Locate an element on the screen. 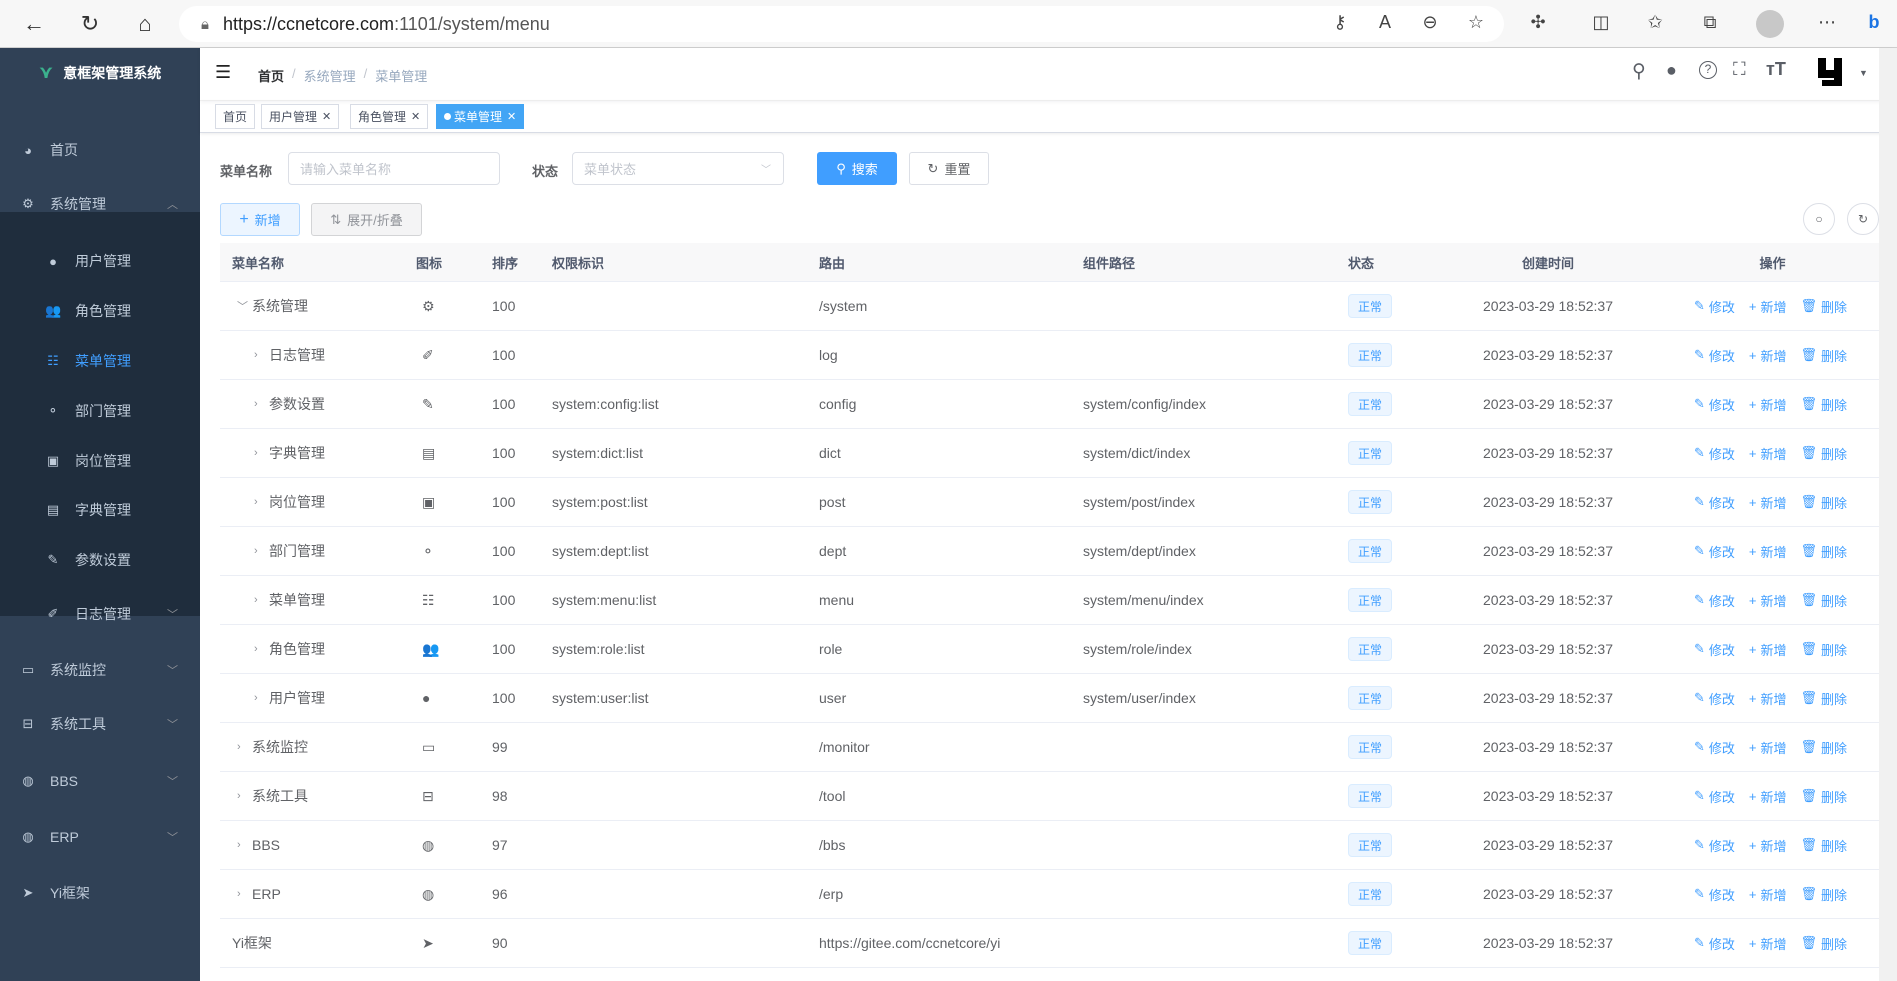  sidebar-item-6: ▣ 岗位管理 is located at coordinates (100, 461).